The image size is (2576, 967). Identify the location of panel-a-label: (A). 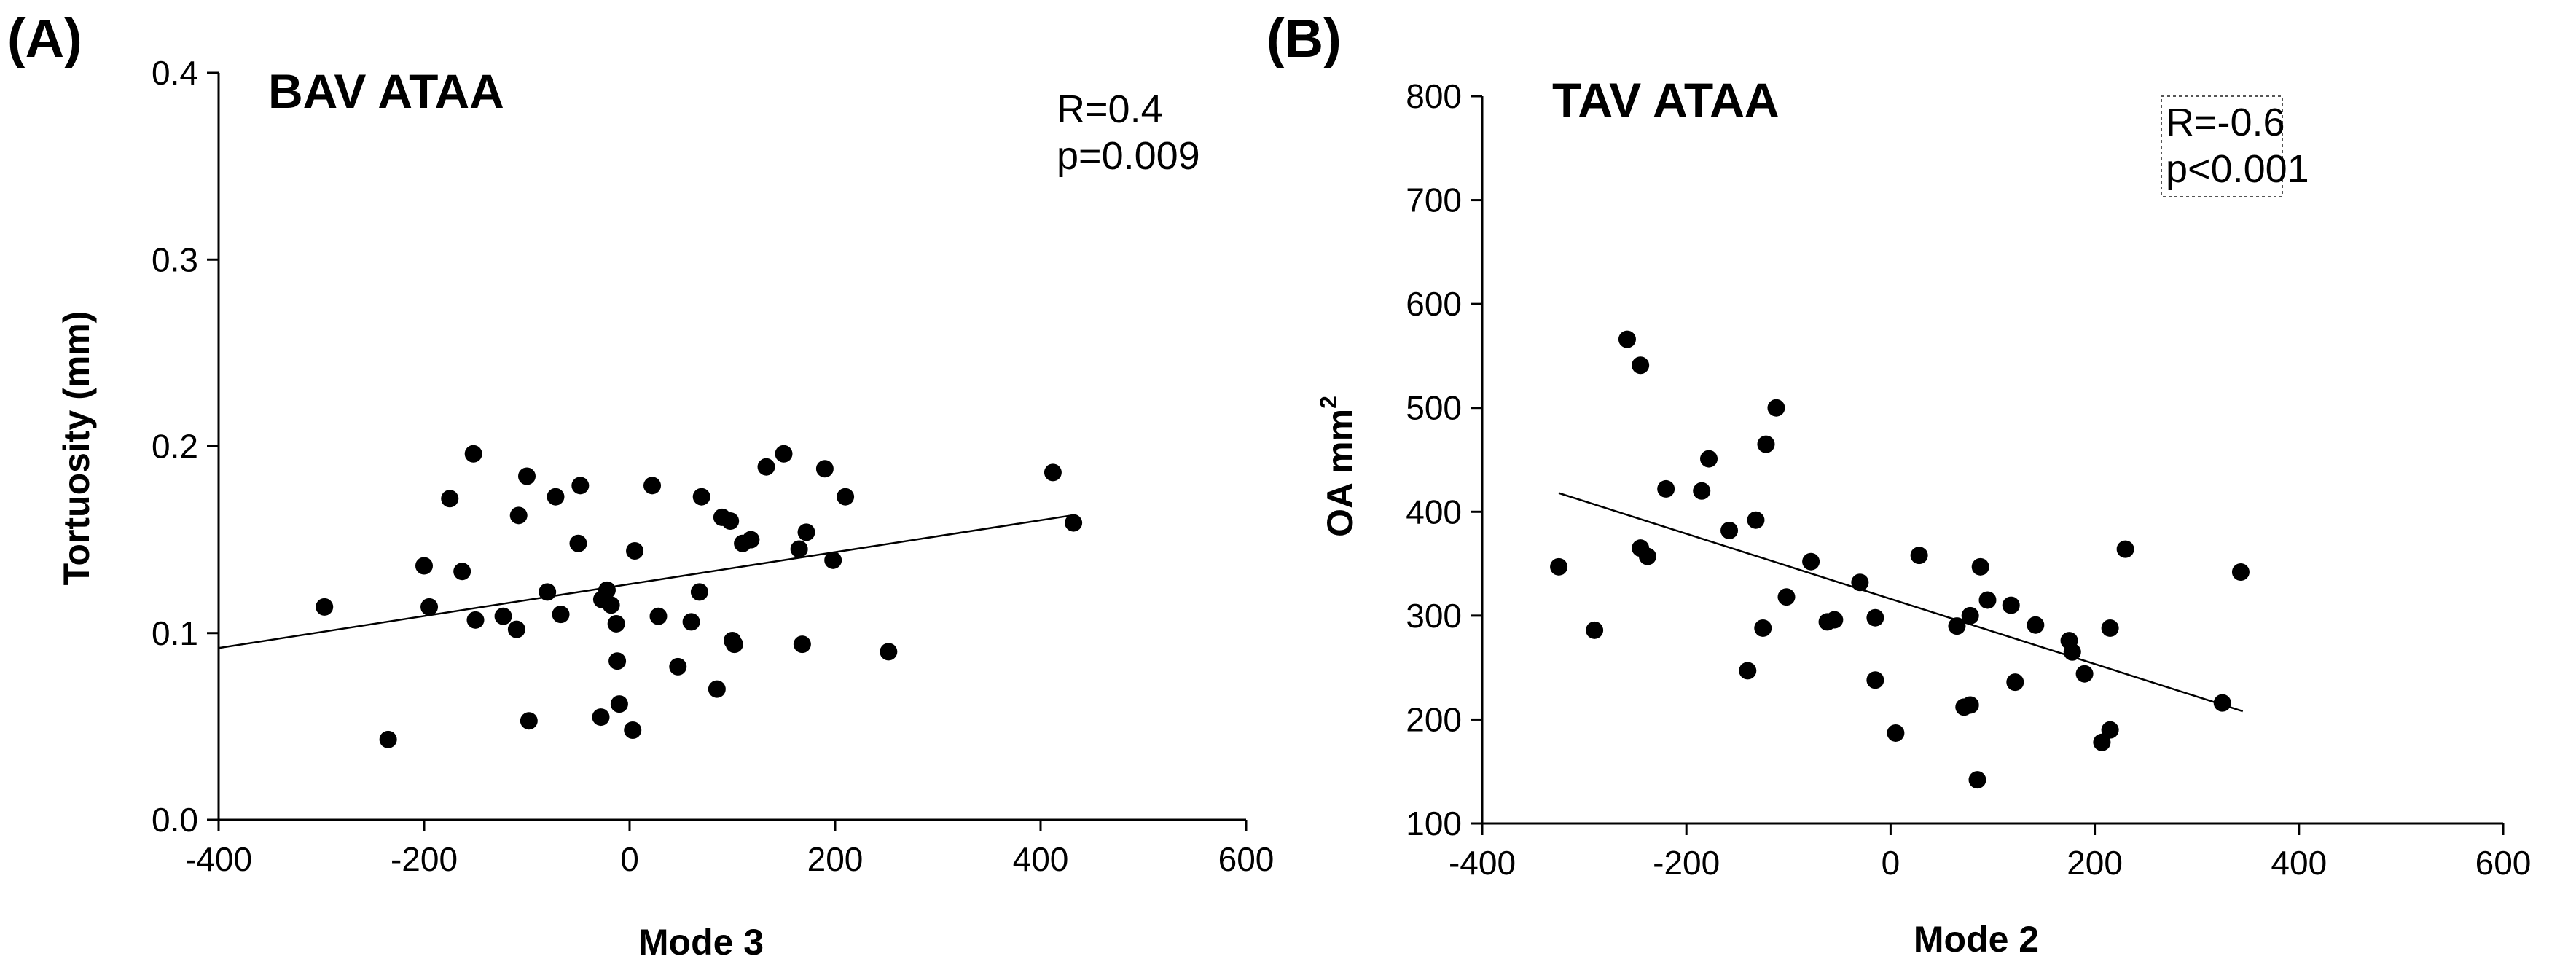
(44, 38).